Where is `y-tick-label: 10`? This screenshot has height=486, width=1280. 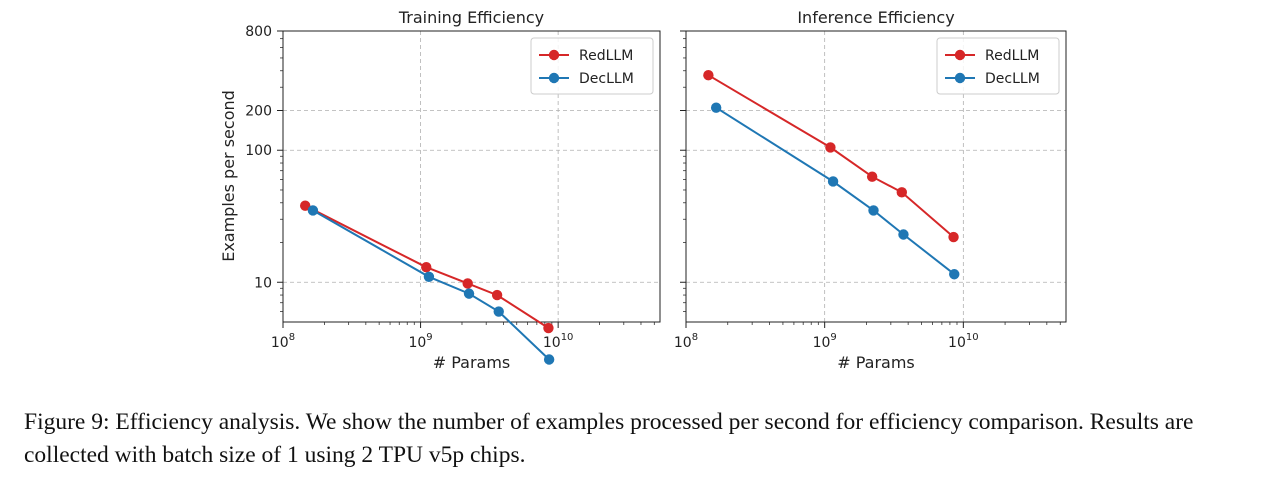 y-tick-label: 10 is located at coordinates (263, 283).